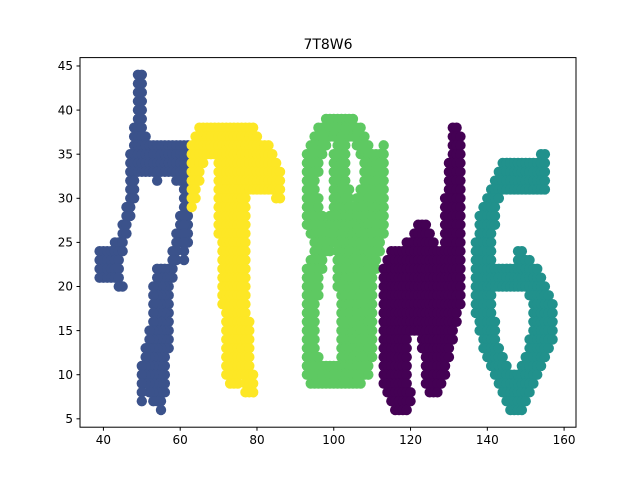  Describe the element at coordinates (65, 110) in the screenshot. I see `y-tick-label: 40` at that location.